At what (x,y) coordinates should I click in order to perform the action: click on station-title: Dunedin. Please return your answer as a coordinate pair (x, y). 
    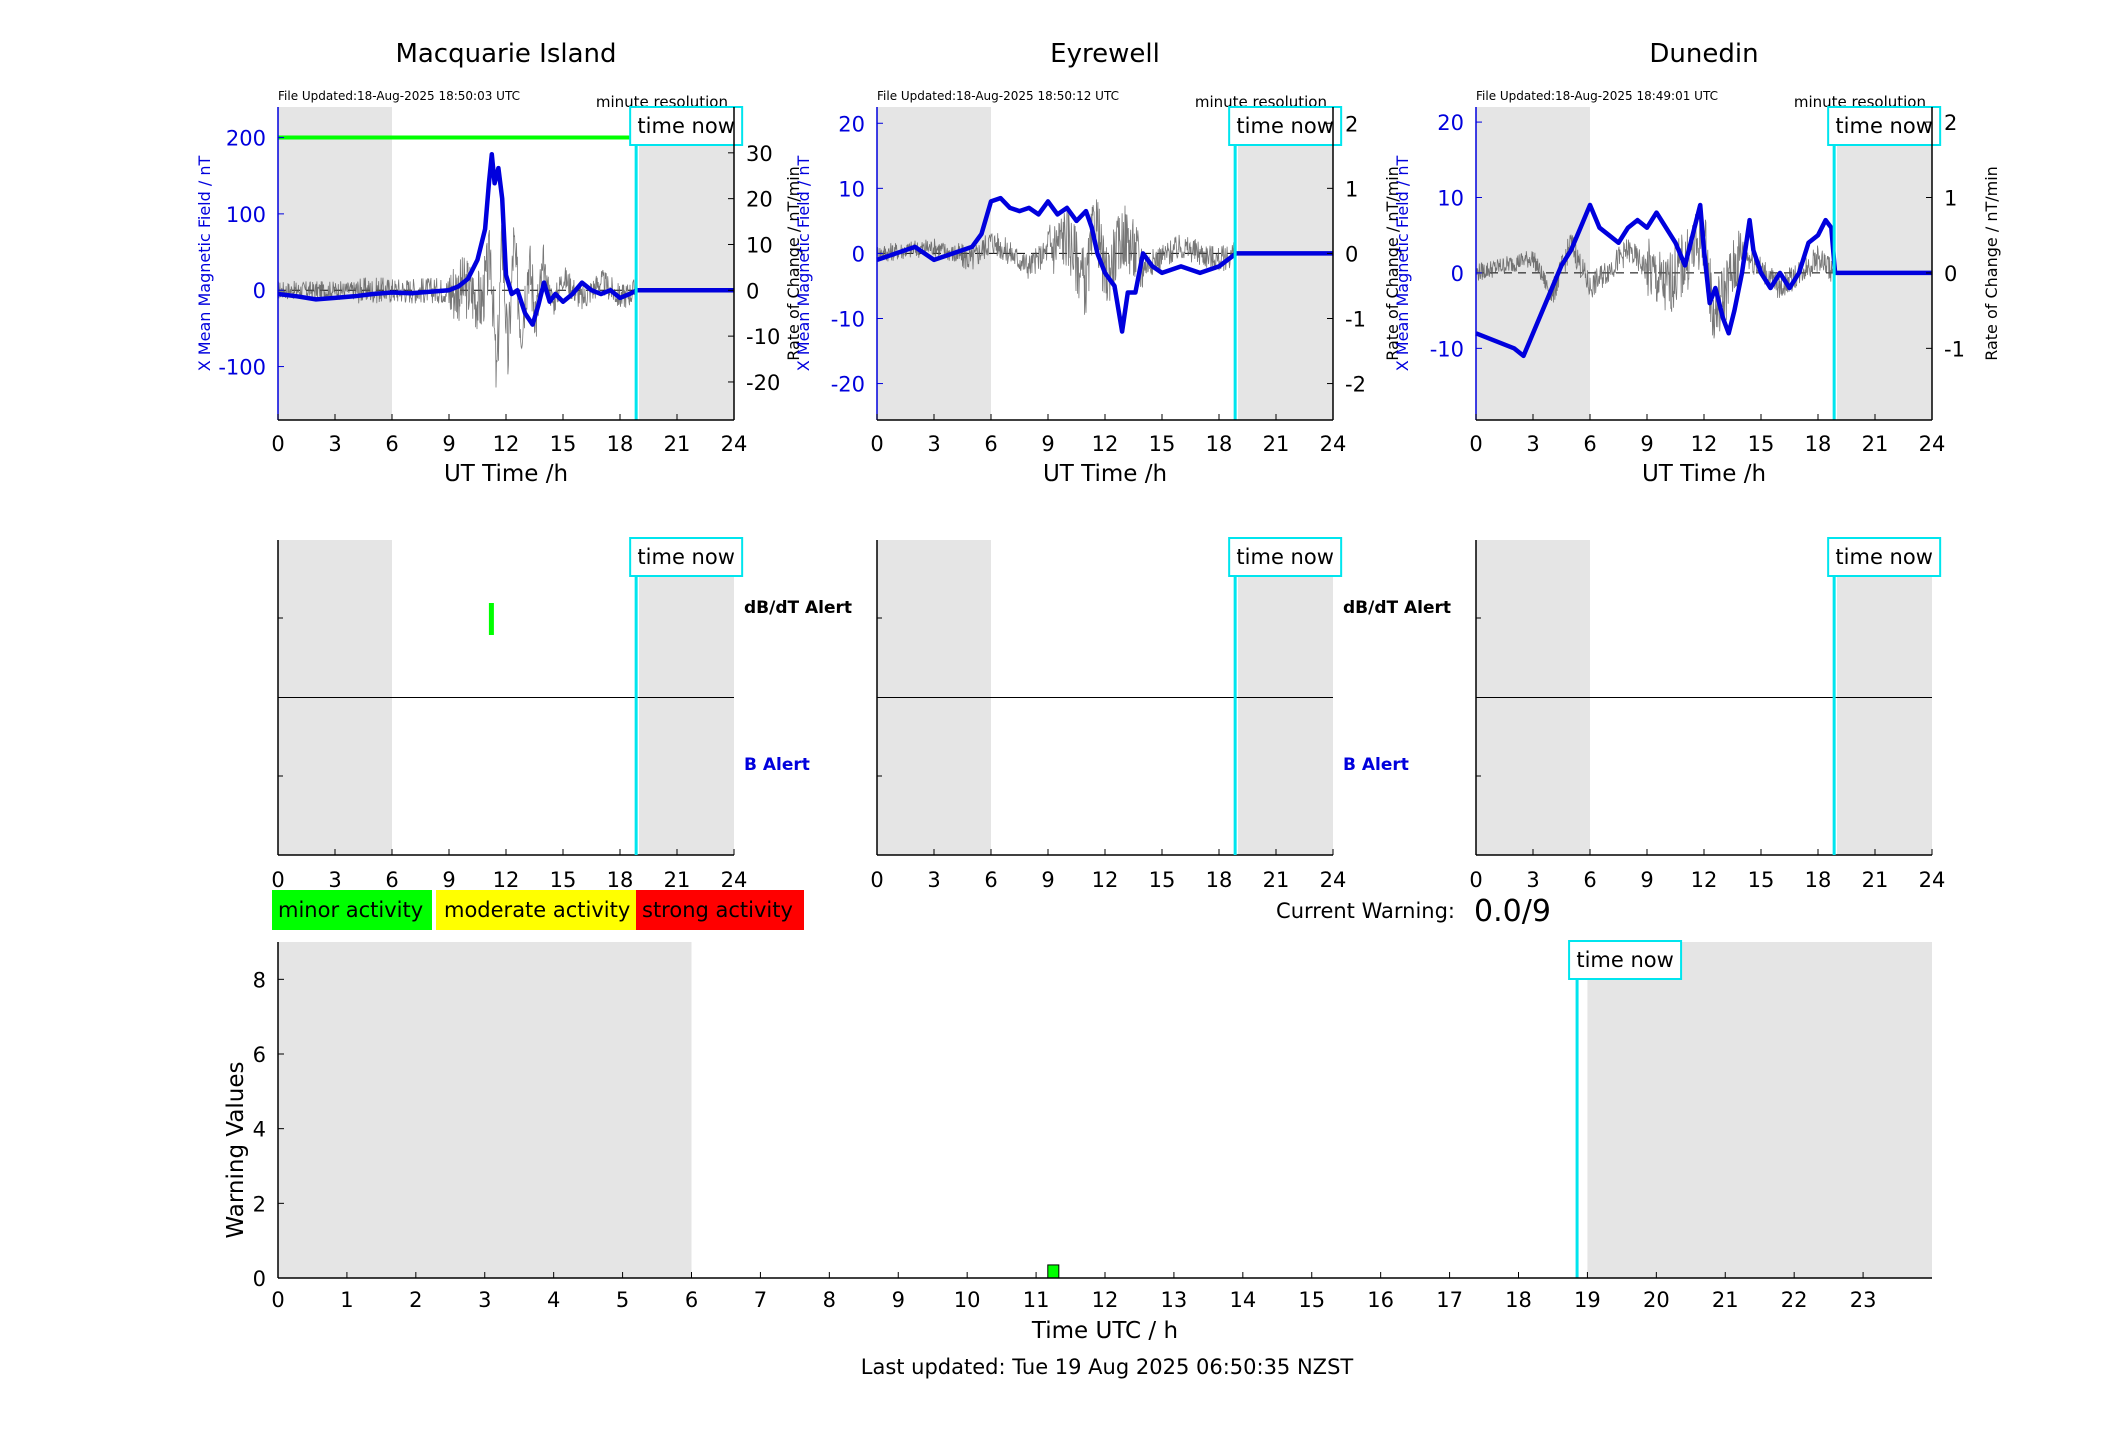
    Looking at the image, I should click on (1703, 54).